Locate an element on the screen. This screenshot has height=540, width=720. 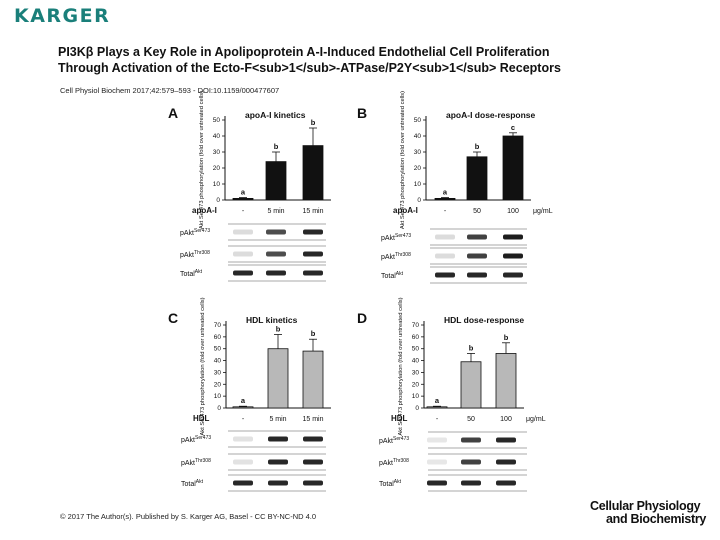
panel-title-d: HDL dose-response is located at coordinates (484, 320).